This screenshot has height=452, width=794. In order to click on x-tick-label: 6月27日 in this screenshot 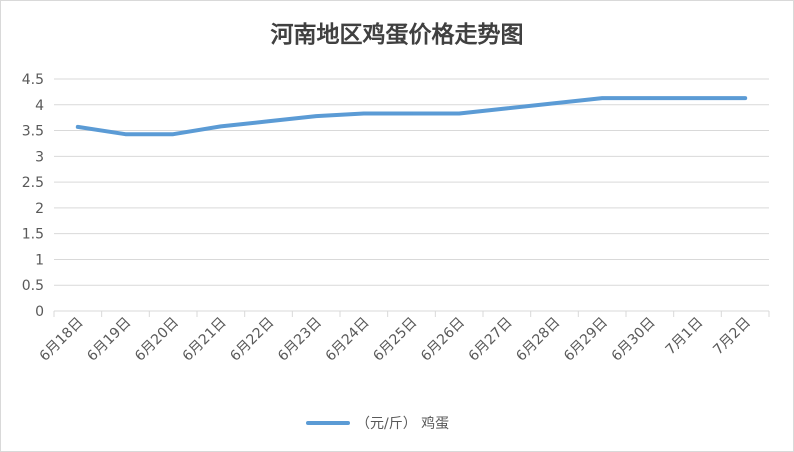, I will do `click(491, 340)`.